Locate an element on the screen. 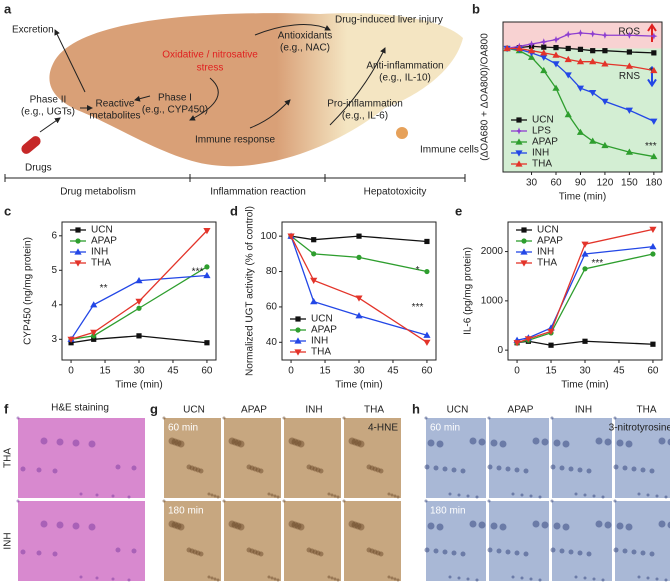 This screenshot has height=583, width=670. label: Excretion is located at coordinates (33, 30).